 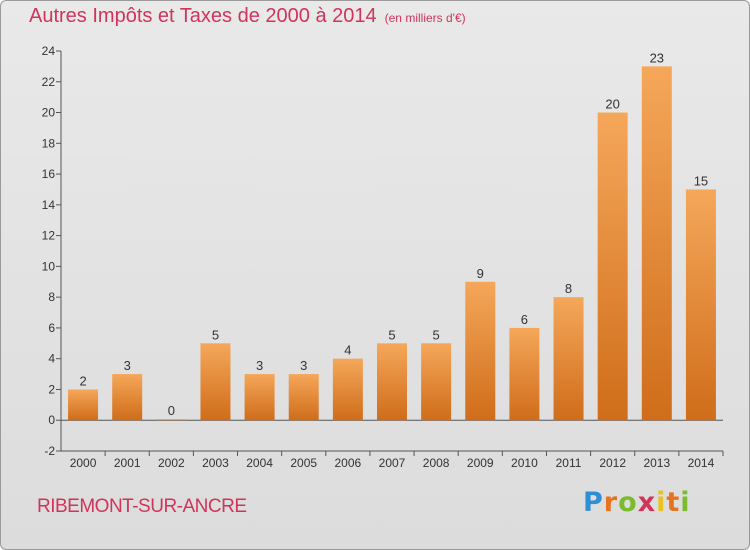 What do you see at coordinates (215, 463) in the screenshot?
I see `x-tick-label: 2003` at bounding box center [215, 463].